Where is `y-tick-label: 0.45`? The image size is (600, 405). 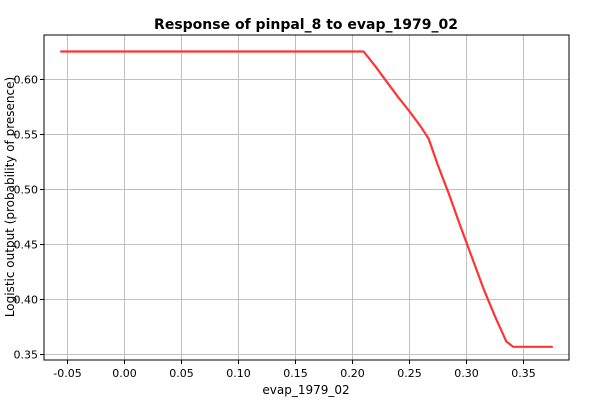
y-tick-label: 0.45 is located at coordinates (26, 245).